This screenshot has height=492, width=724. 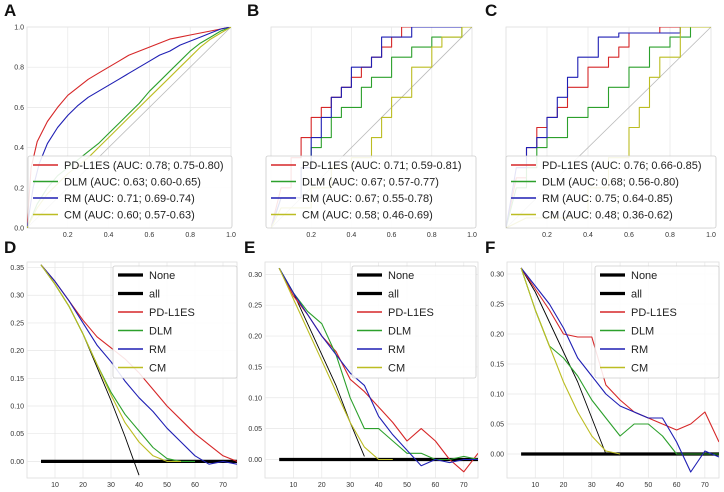 I want to click on panel-letter-a: A, so click(x=10, y=10).